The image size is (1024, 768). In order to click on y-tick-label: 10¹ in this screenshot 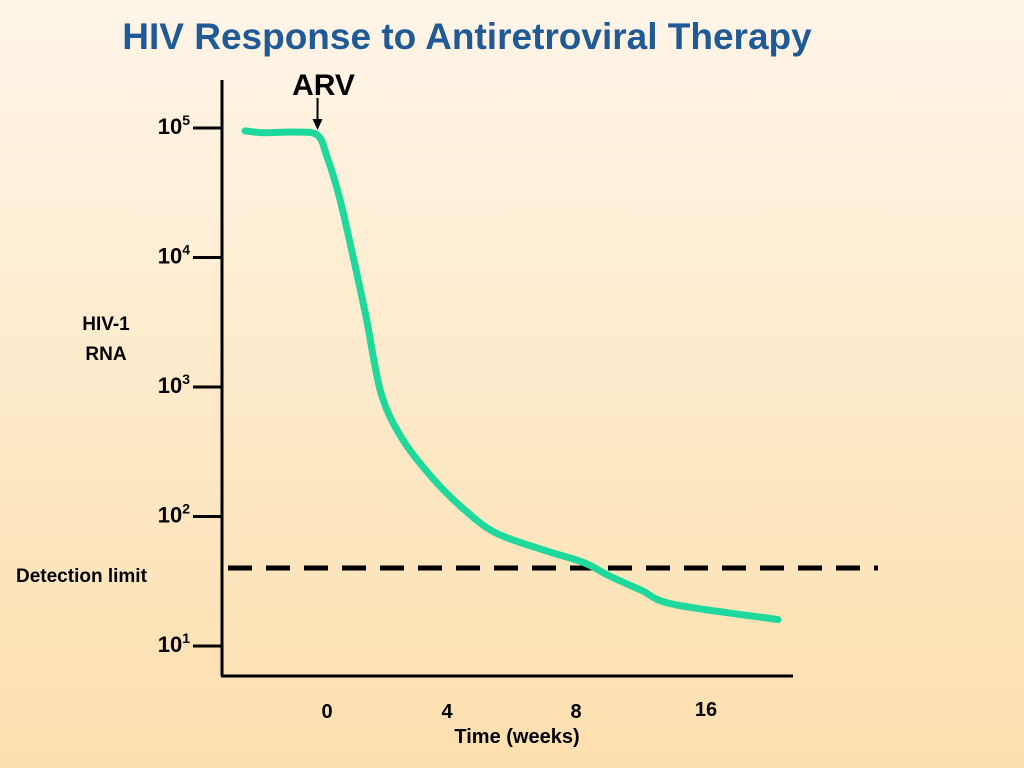, I will do `click(174, 643)`.